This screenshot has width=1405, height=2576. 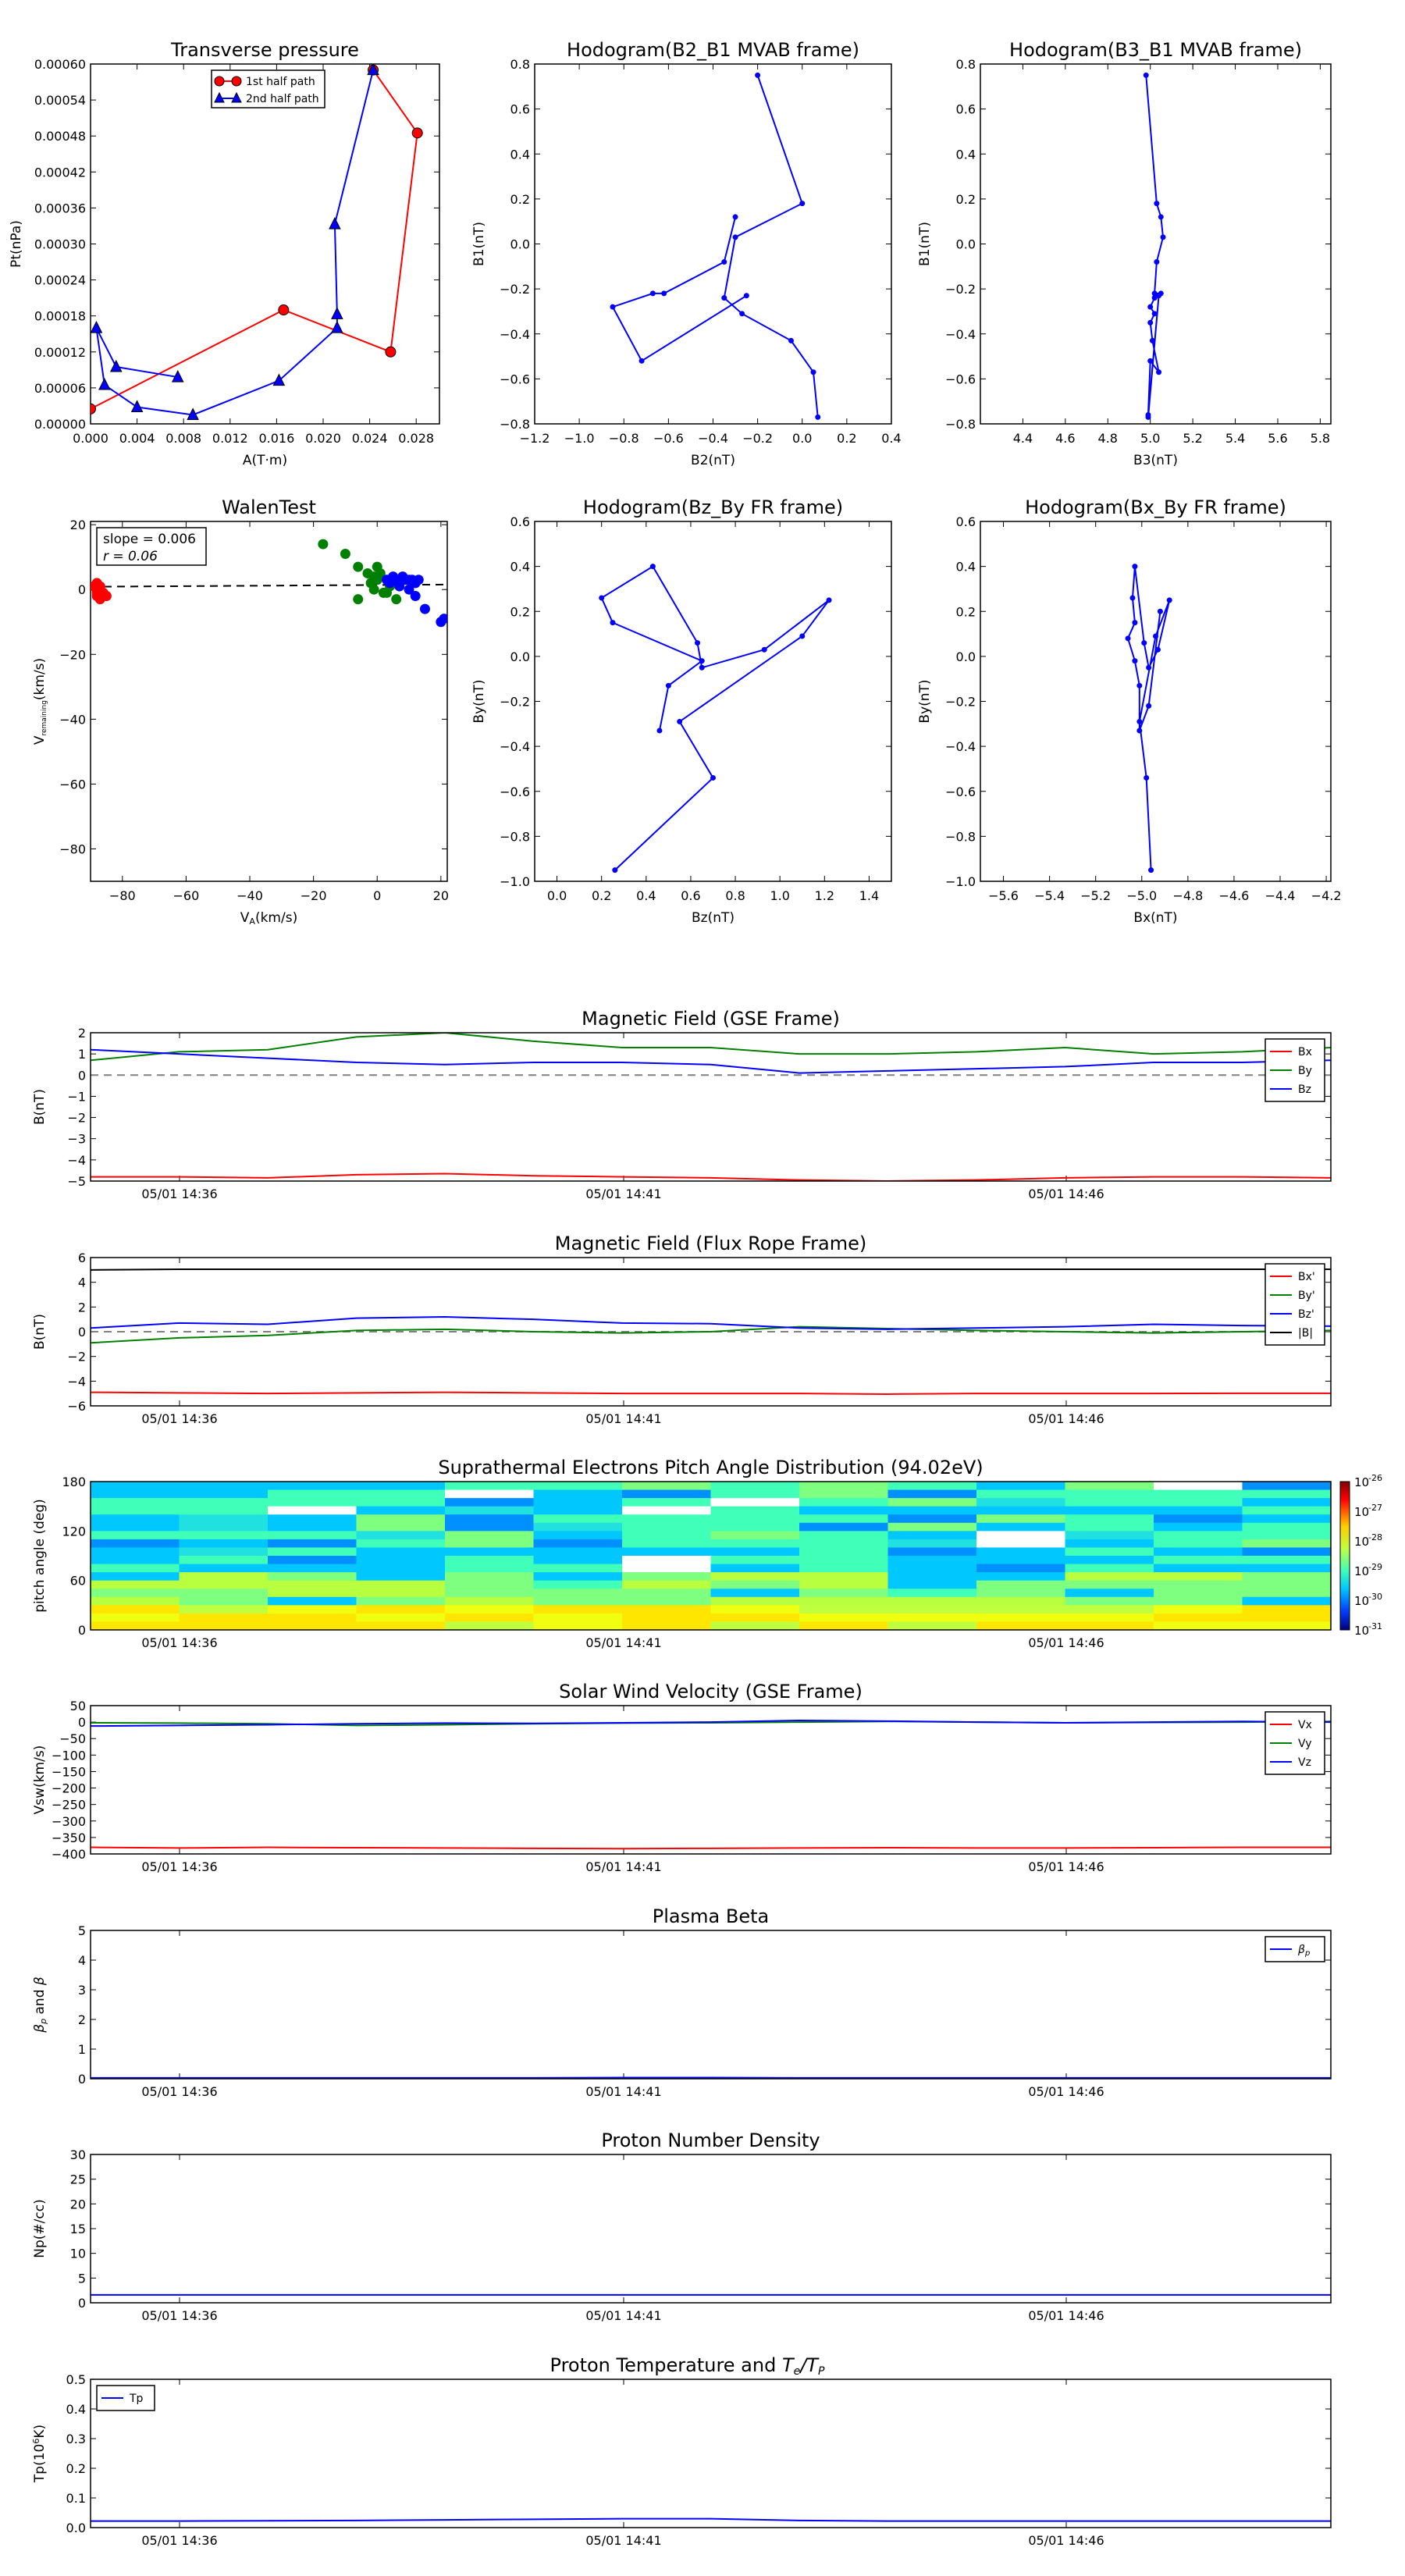 I want to click on legend-label: Bz, so click(x=1304, y=1089).